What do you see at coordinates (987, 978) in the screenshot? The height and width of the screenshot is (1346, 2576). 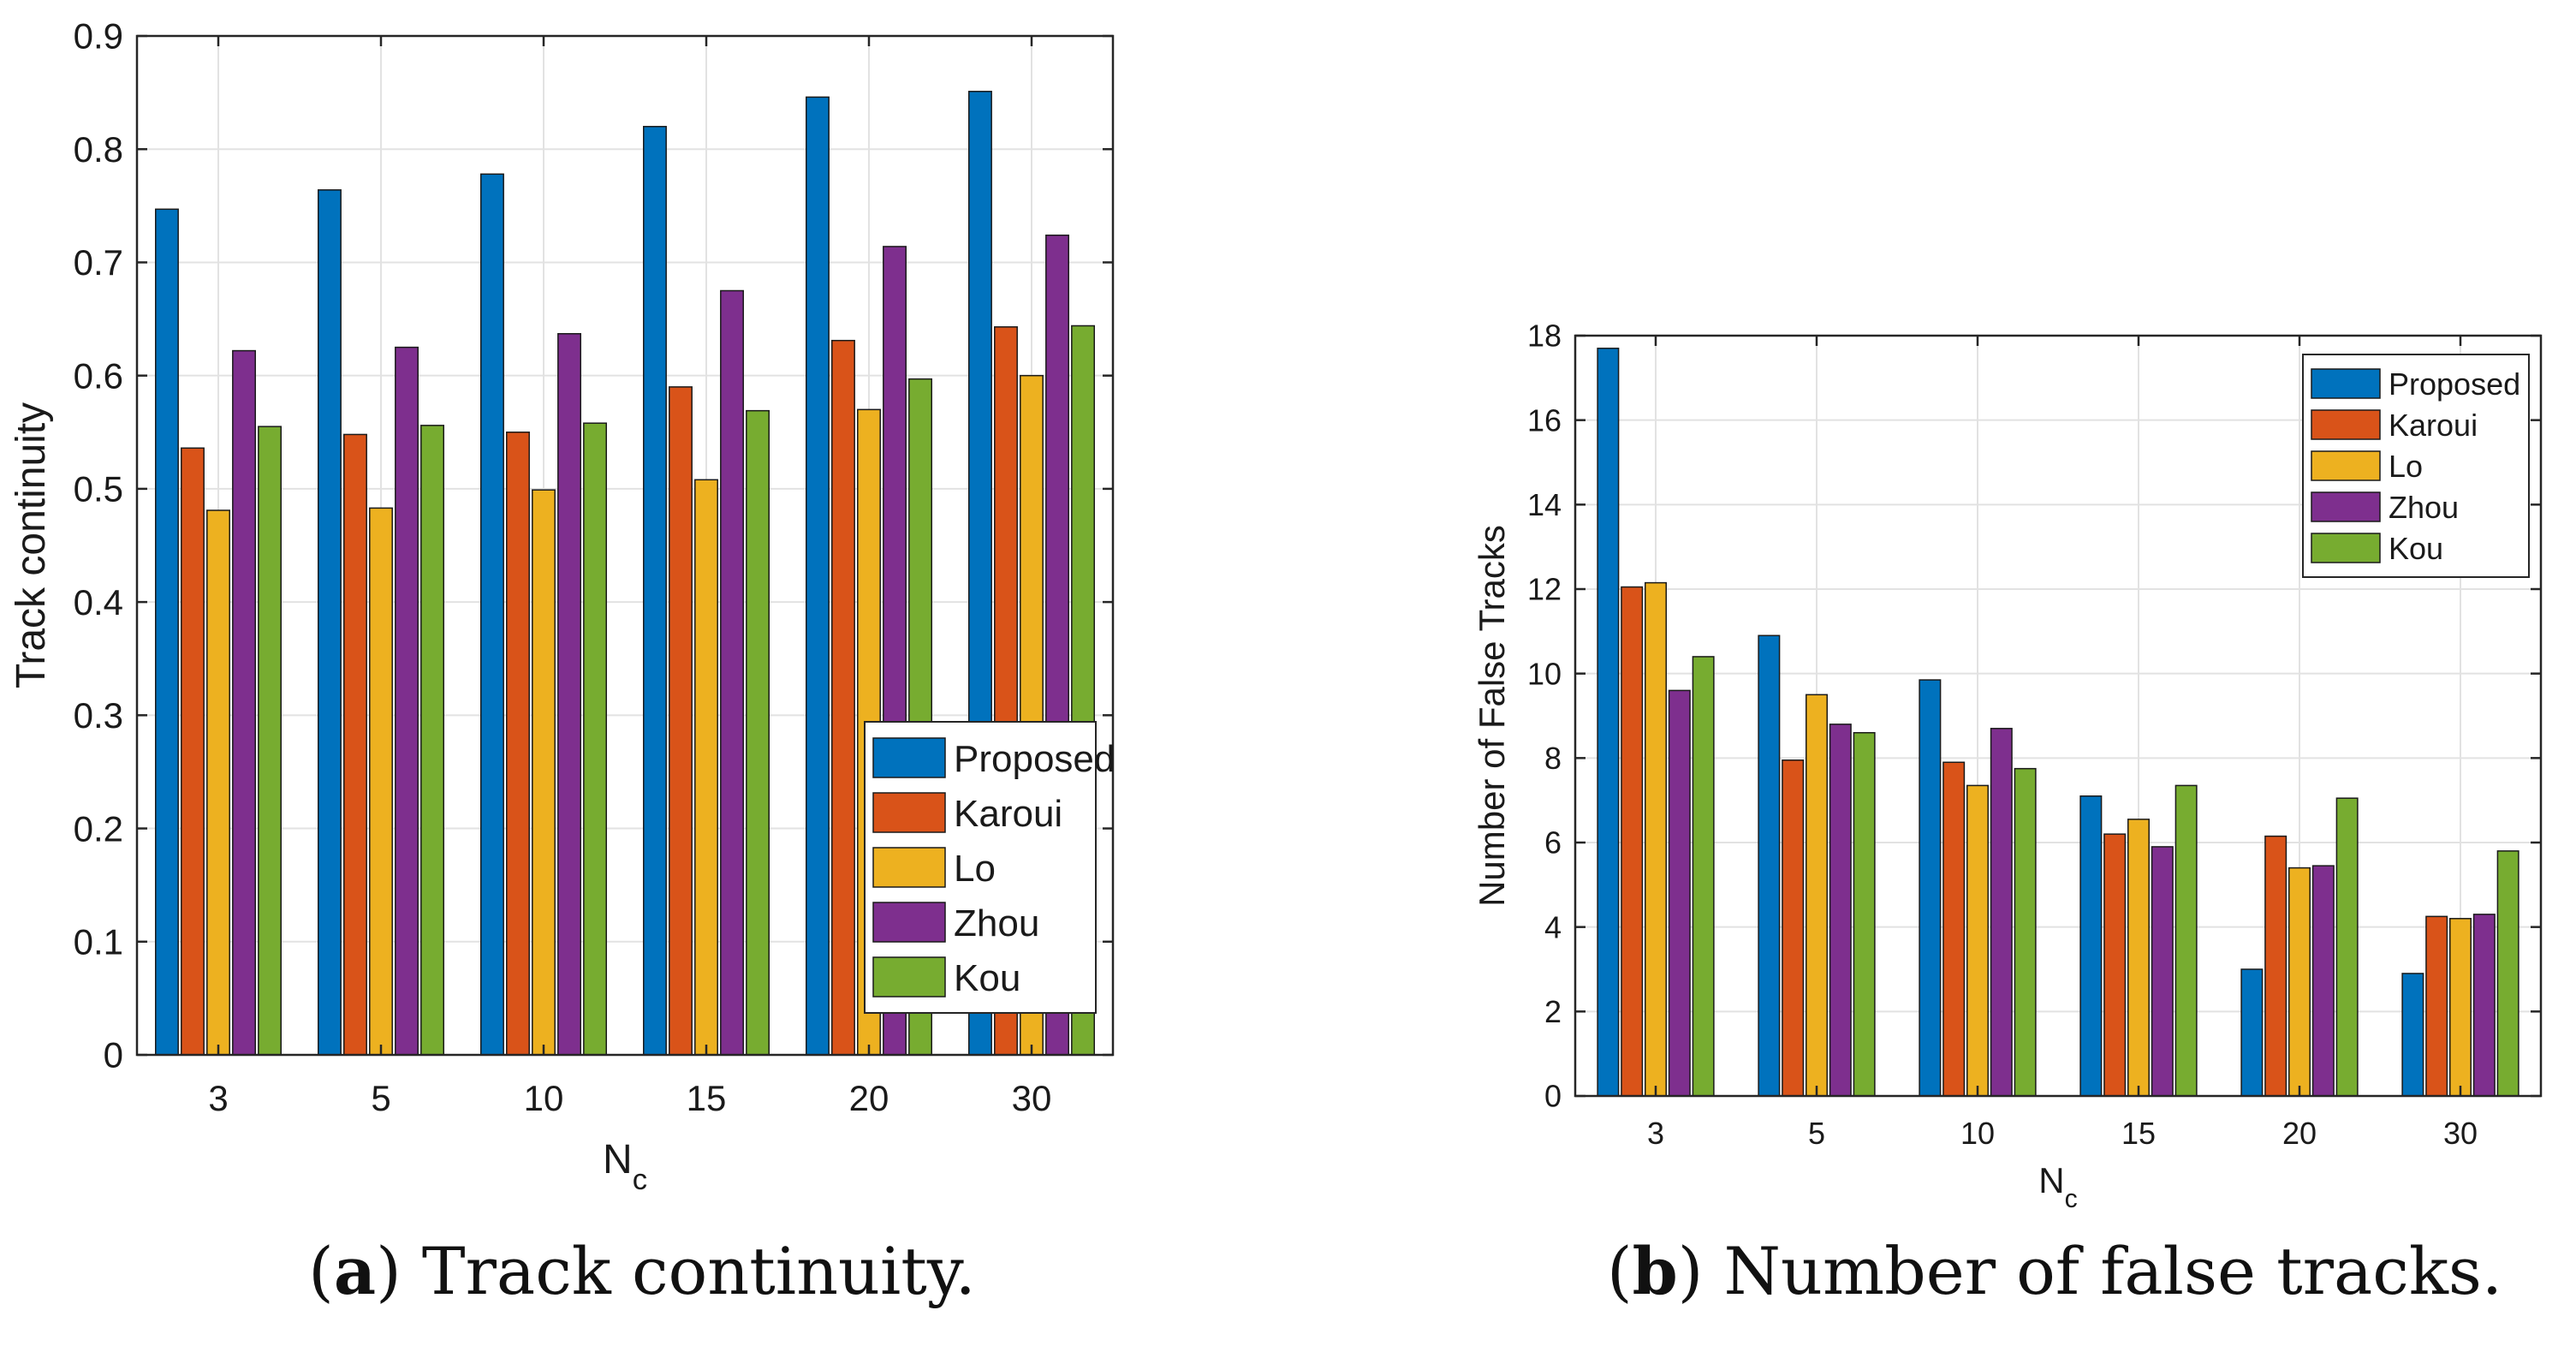 I see `legend-label-kou: Kou` at bounding box center [987, 978].